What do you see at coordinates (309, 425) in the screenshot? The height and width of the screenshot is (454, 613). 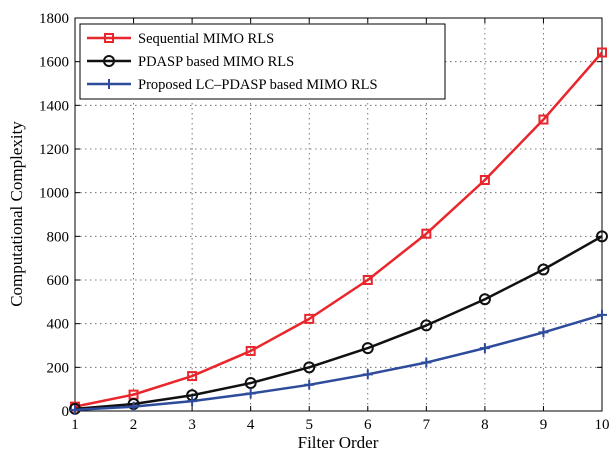 I see `x-tick-label: 5` at bounding box center [309, 425].